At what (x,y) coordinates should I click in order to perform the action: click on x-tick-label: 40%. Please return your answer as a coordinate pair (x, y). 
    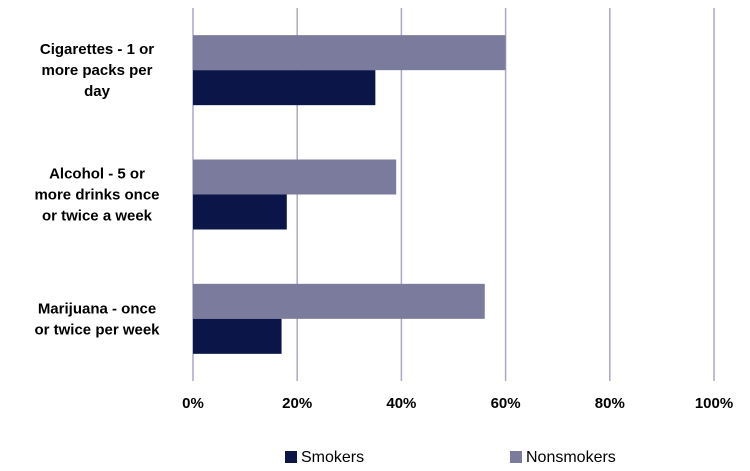
    Looking at the image, I should click on (401, 403).